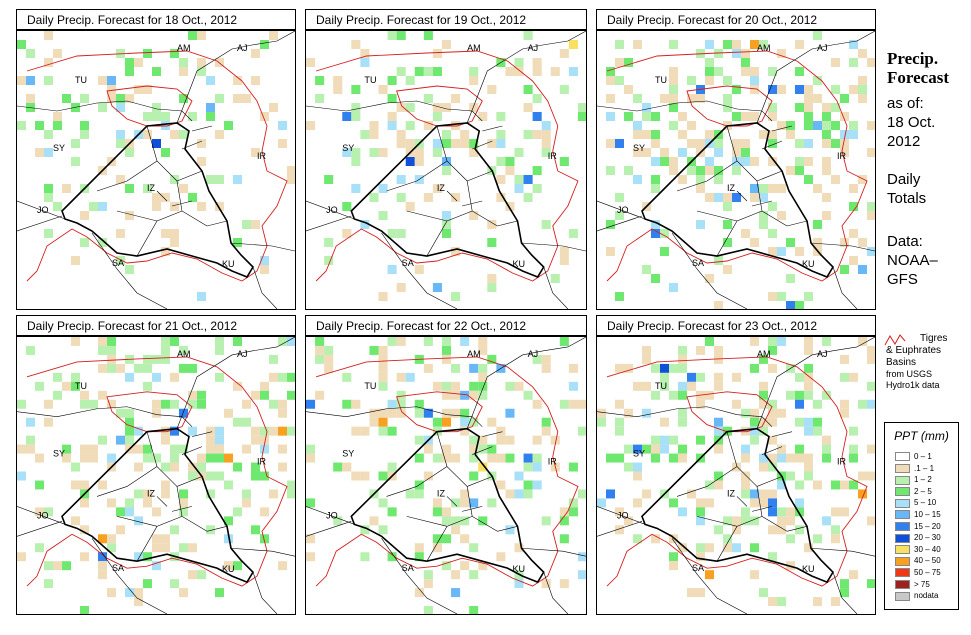 Image resolution: width=971 pixels, height=635 pixels. What do you see at coordinates (736, 325) in the screenshot?
I see `panel-title: Daily Precip. Forecast for 23 Oct., 2012` at bounding box center [736, 325].